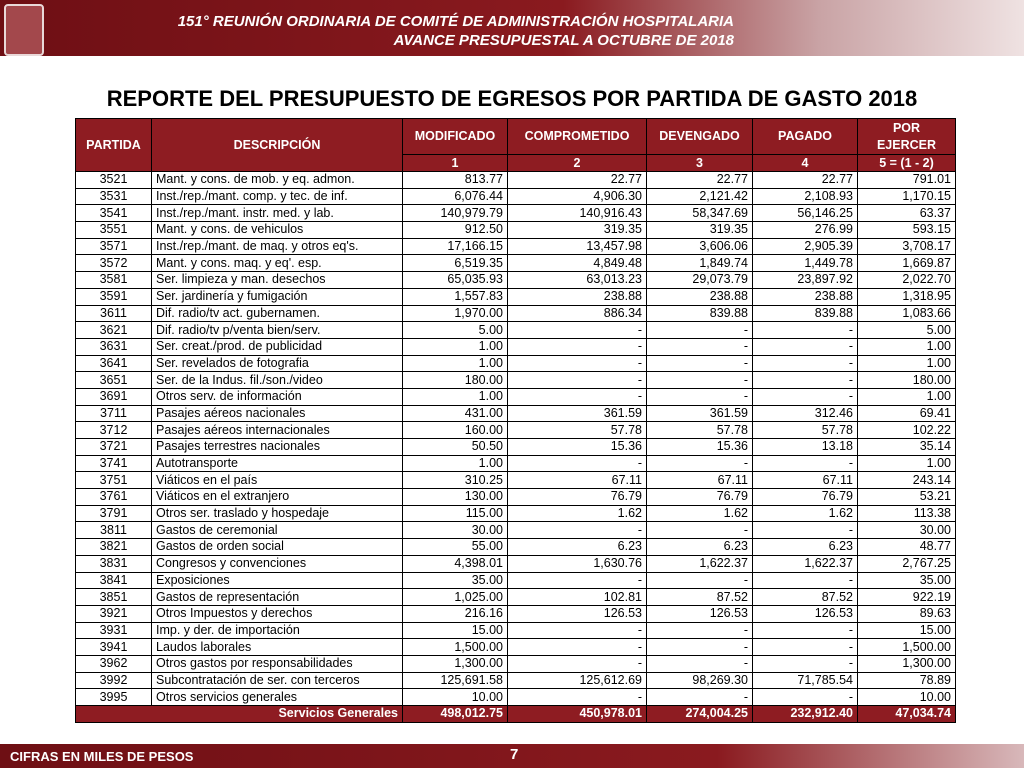 Image resolution: width=1024 pixels, height=768 pixels. I want to click on table-cell: 3621, so click(113, 330).